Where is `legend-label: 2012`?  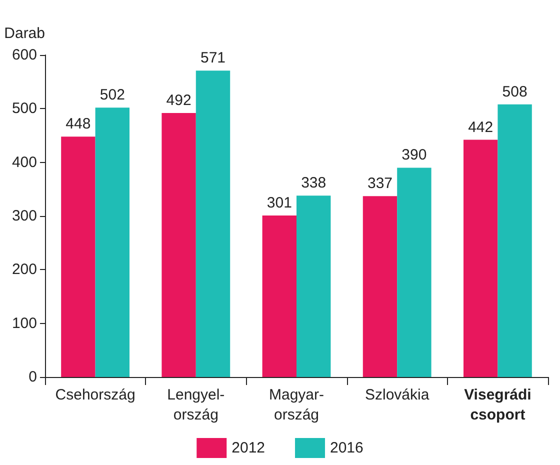
legend-label: 2012 is located at coordinates (249, 448).